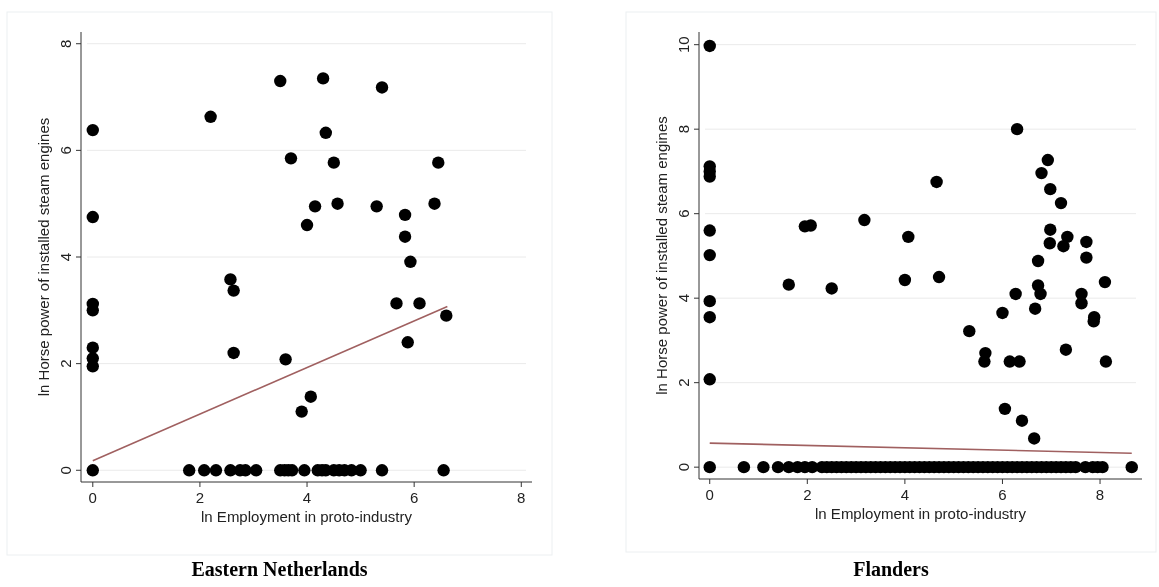 The width and height of the screenshot is (1159, 587). Describe the element at coordinates (279, 569) in the screenshot. I see `text: Eastern Netherlands` at that location.